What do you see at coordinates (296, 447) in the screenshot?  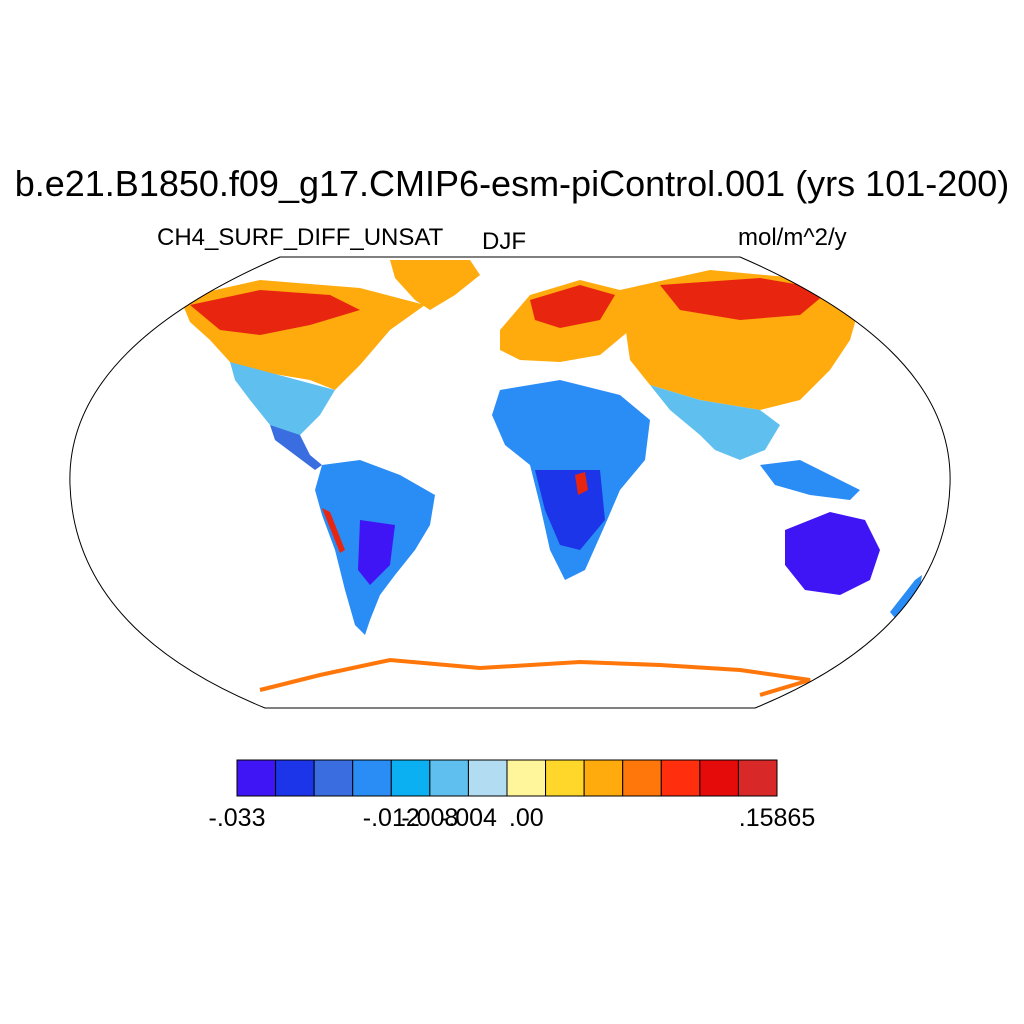 I see `central-america` at bounding box center [296, 447].